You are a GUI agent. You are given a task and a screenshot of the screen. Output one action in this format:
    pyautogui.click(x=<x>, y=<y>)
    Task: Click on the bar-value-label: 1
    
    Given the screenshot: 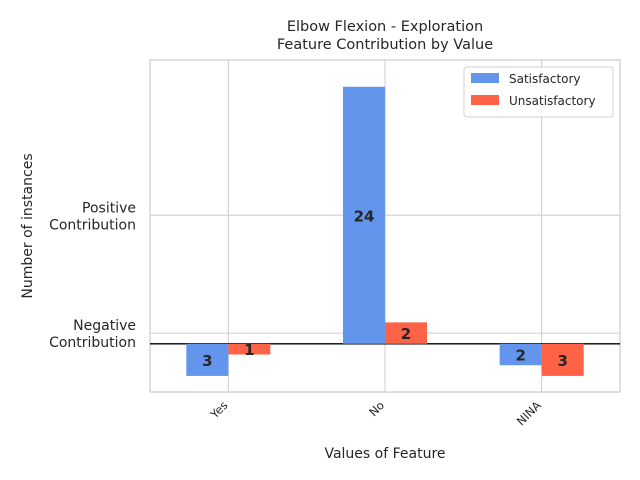 What is the action you would take?
    pyautogui.click(x=249, y=350)
    